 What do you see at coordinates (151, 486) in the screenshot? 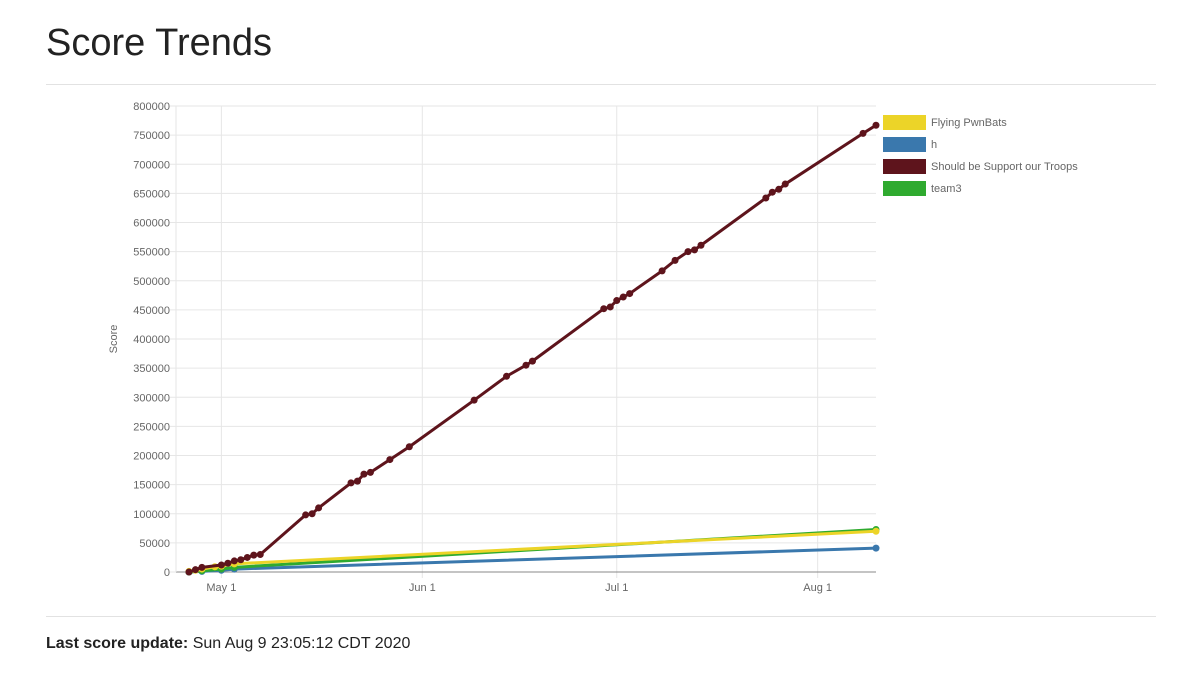
I see `y-tick-label: 150000` at bounding box center [151, 486].